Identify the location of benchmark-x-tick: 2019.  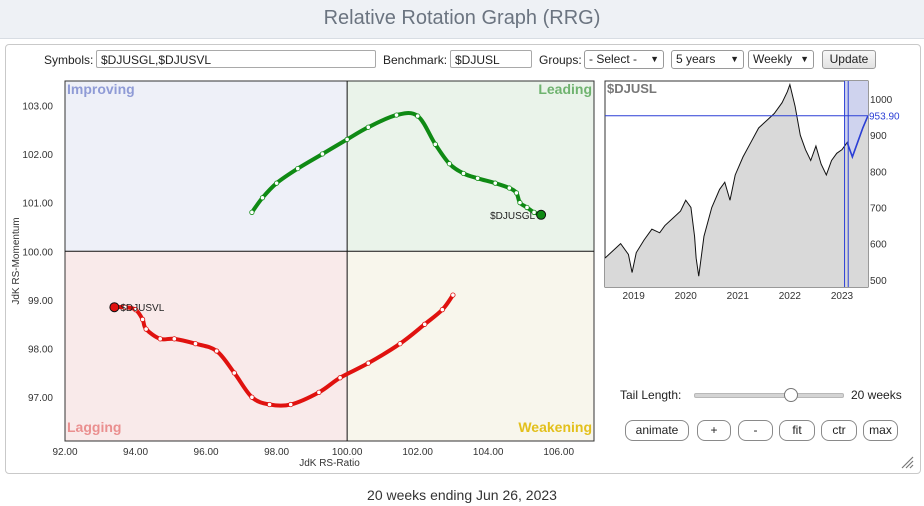
(634, 296).